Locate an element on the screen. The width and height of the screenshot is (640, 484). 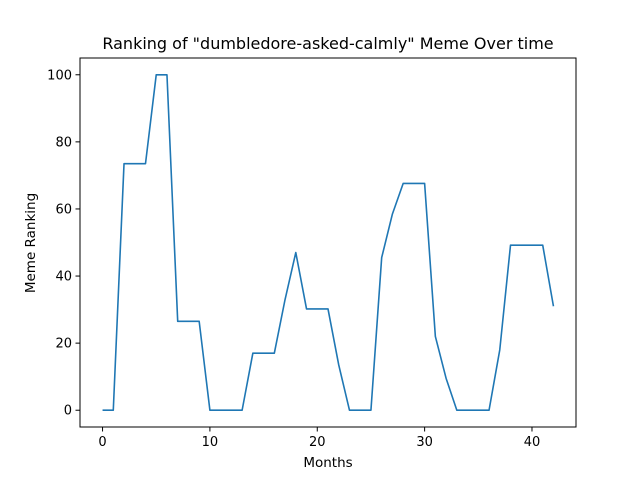
y-tick-label: 80 is located at coordinates (63, 142).